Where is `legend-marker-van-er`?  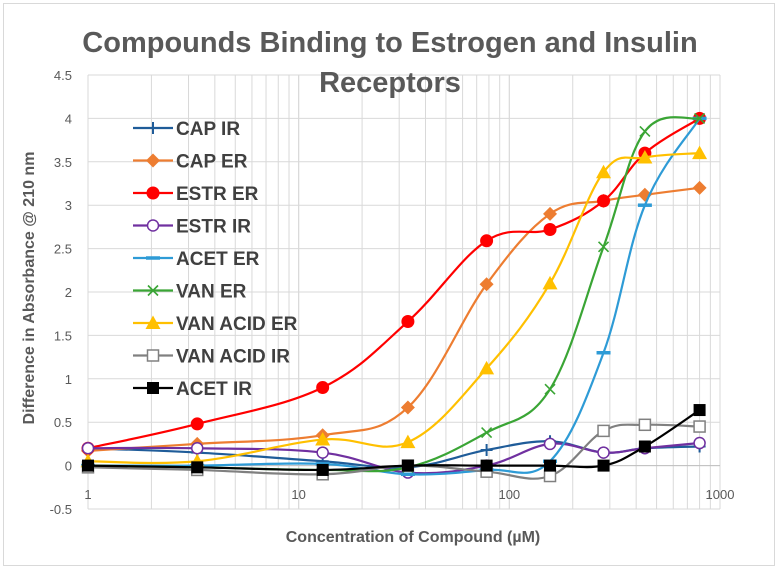
legend-marker-van-er is located at coordinates (153, 290).